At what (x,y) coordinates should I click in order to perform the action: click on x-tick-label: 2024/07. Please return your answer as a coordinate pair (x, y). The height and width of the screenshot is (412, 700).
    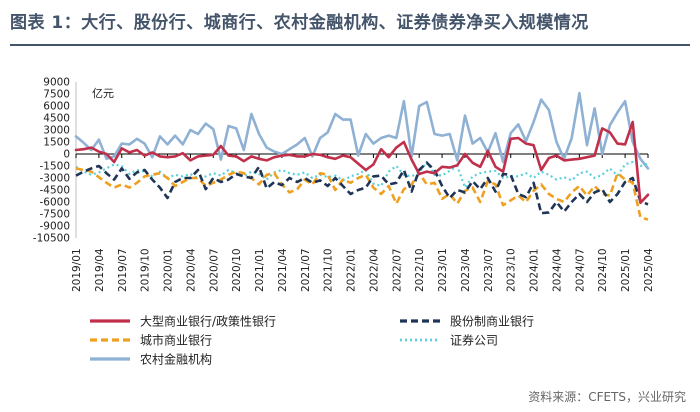
    Looking at the image, I should click on (580, 270).